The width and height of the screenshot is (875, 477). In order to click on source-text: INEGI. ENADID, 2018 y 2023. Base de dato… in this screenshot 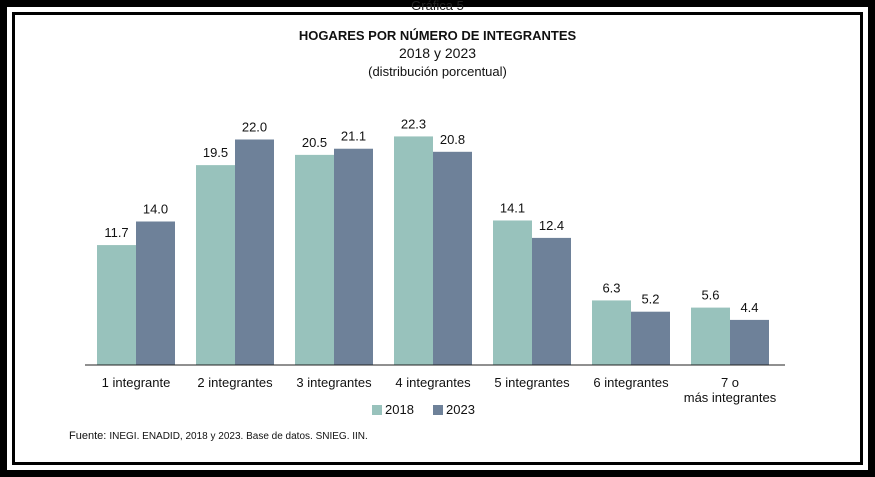, I will do `click(238, 436)`.